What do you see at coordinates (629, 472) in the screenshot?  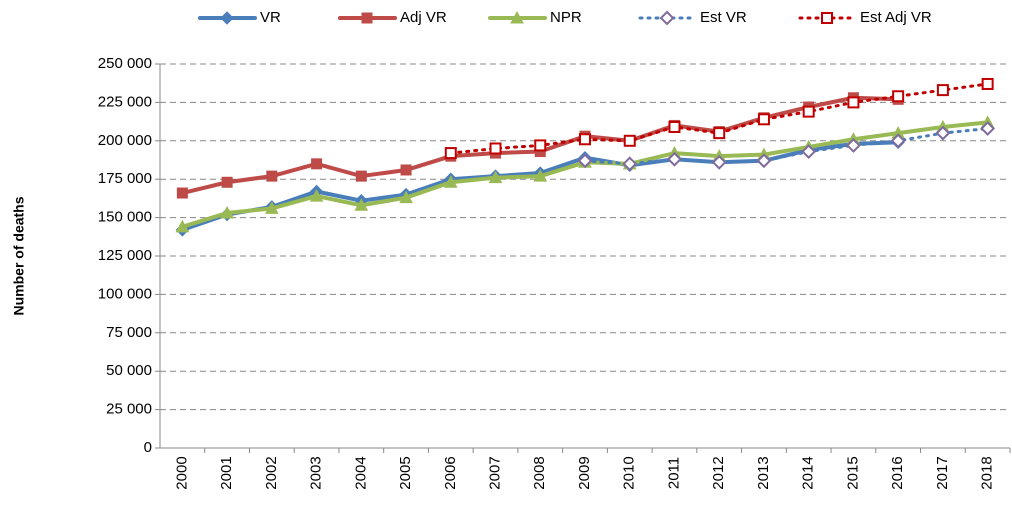 I see `x-tick-label: 2010` at bounding box center [629, 472].